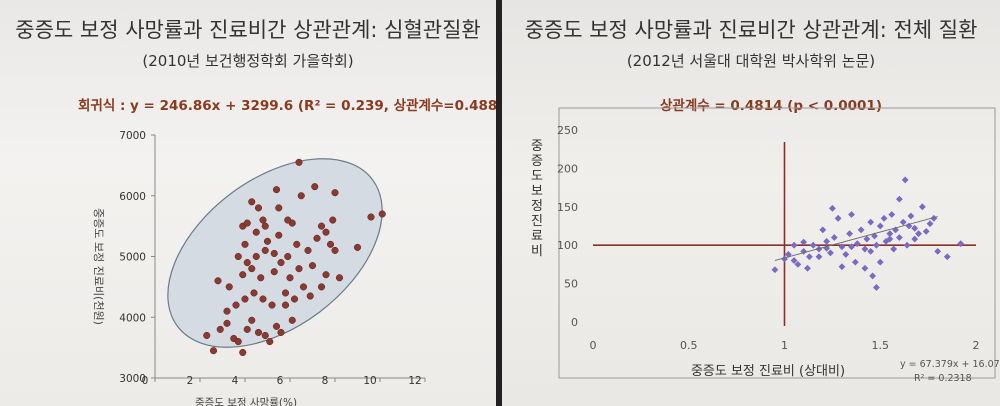 The height and width of the screenshot is (406, 1000). I want to click on y-tick-label: 4000, so click(132, 318).